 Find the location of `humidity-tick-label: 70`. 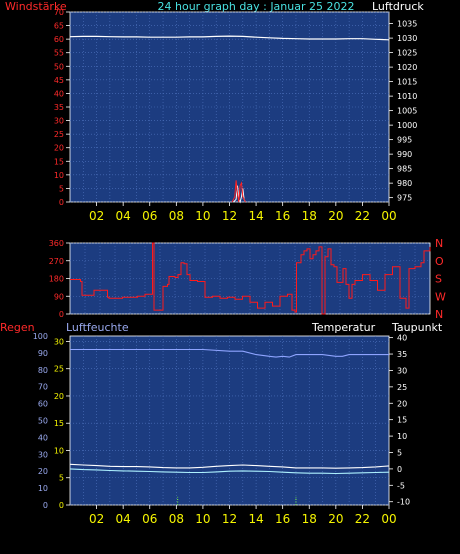

humidity-tick-label: 70 is located at coordinates (43, 387).